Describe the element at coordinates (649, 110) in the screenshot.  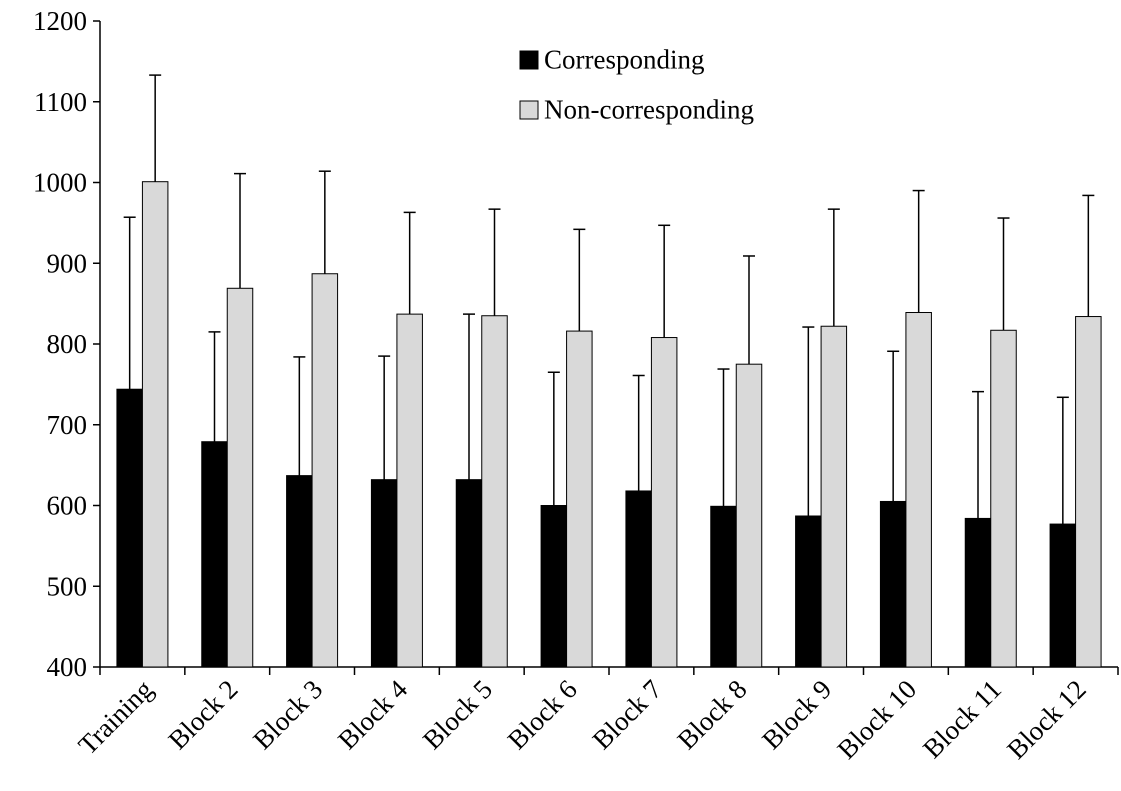
I see `legend-label: Non-corresponding` at that location.